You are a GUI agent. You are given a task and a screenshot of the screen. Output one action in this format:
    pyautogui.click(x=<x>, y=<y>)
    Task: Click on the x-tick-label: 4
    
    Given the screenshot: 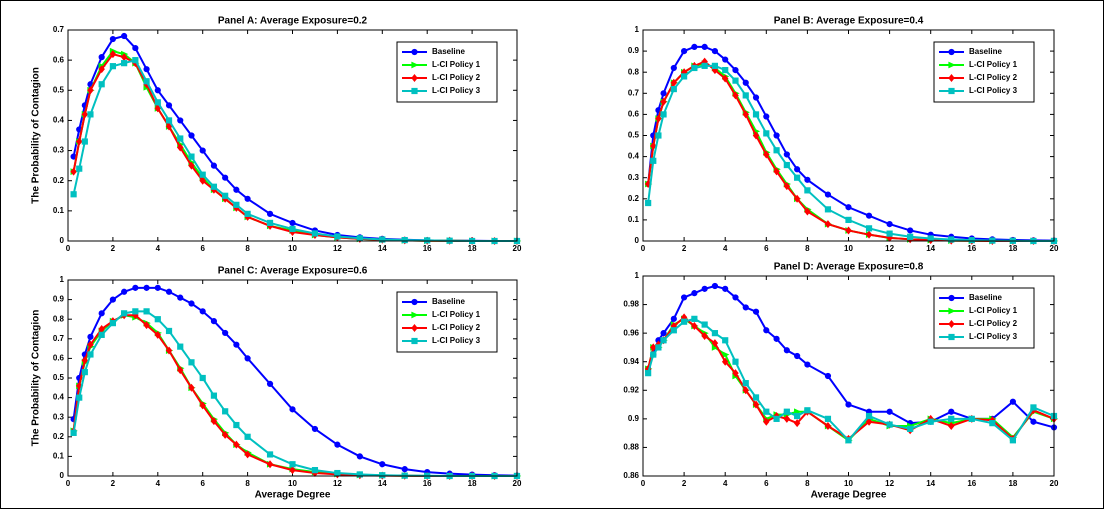 What is the action you would take?
    pyautogui.click(x=725, y=248)
    